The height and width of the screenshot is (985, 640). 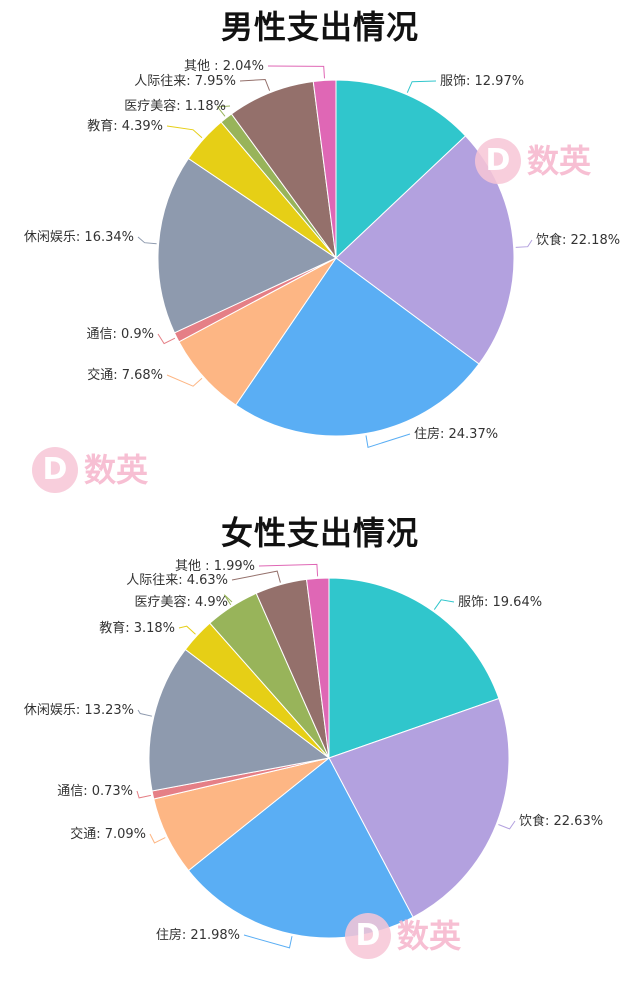 What do you see at coordinates (482, 81) in the screenshot?
I see `slice-label-men-0: 服饰: 12.97%` at bounding box center [482, 81].